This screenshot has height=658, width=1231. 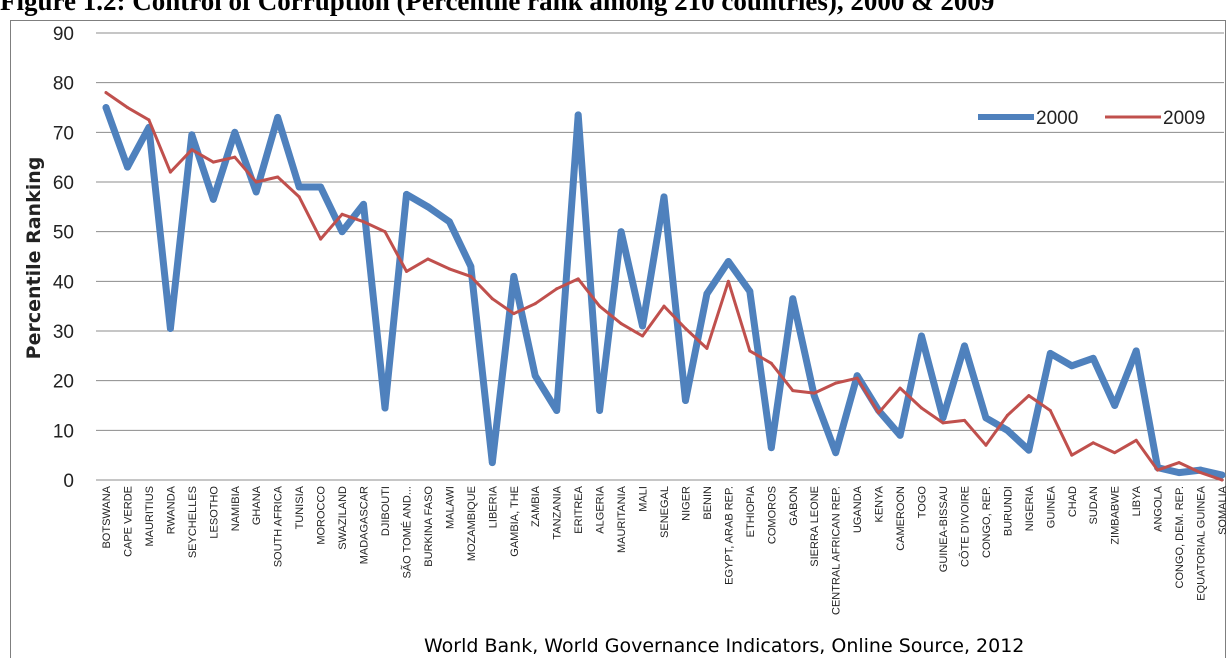 What do you see at coordinates (63, 133) in the screenshot?
I see `y-tick-label: 70` at bounding box center [63, 133].